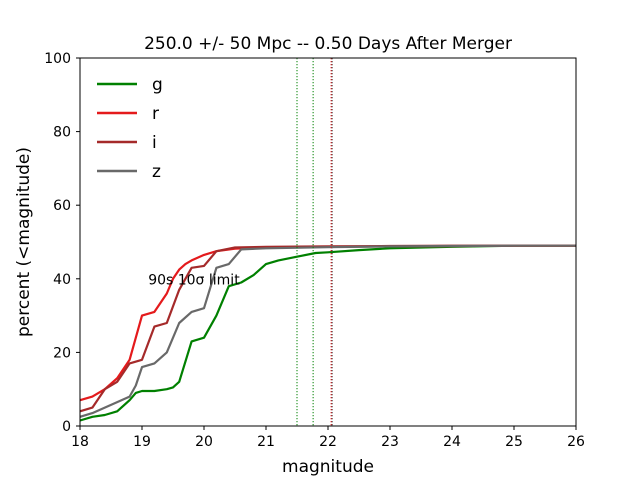 Image resolution: width=640 pixels, height=484 pixels. Describe the element at coordinates (328, 442) in the screenshot. I see `x-tick-label: 22` at that location.